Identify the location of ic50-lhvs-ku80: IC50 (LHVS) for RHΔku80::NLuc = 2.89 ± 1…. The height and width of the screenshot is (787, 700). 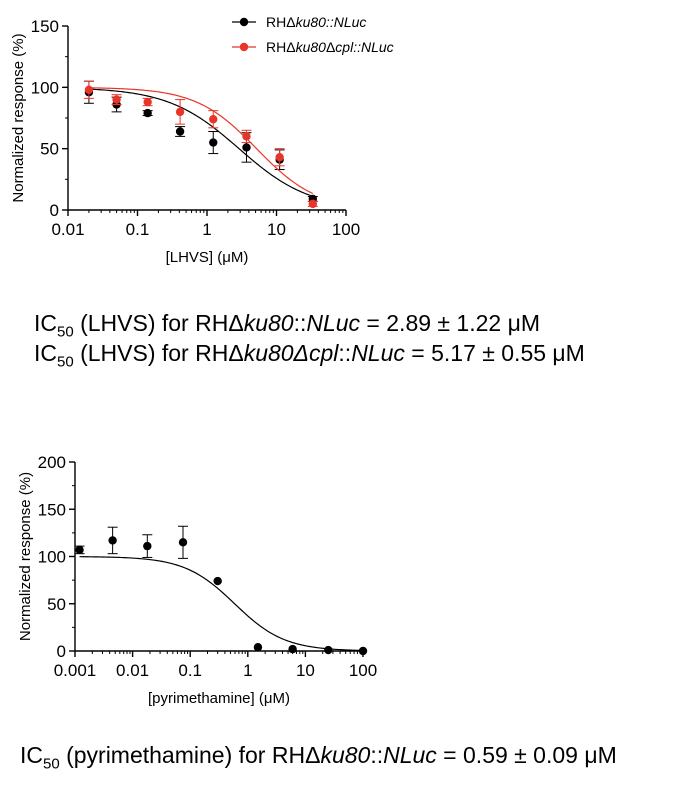
(287, 325).